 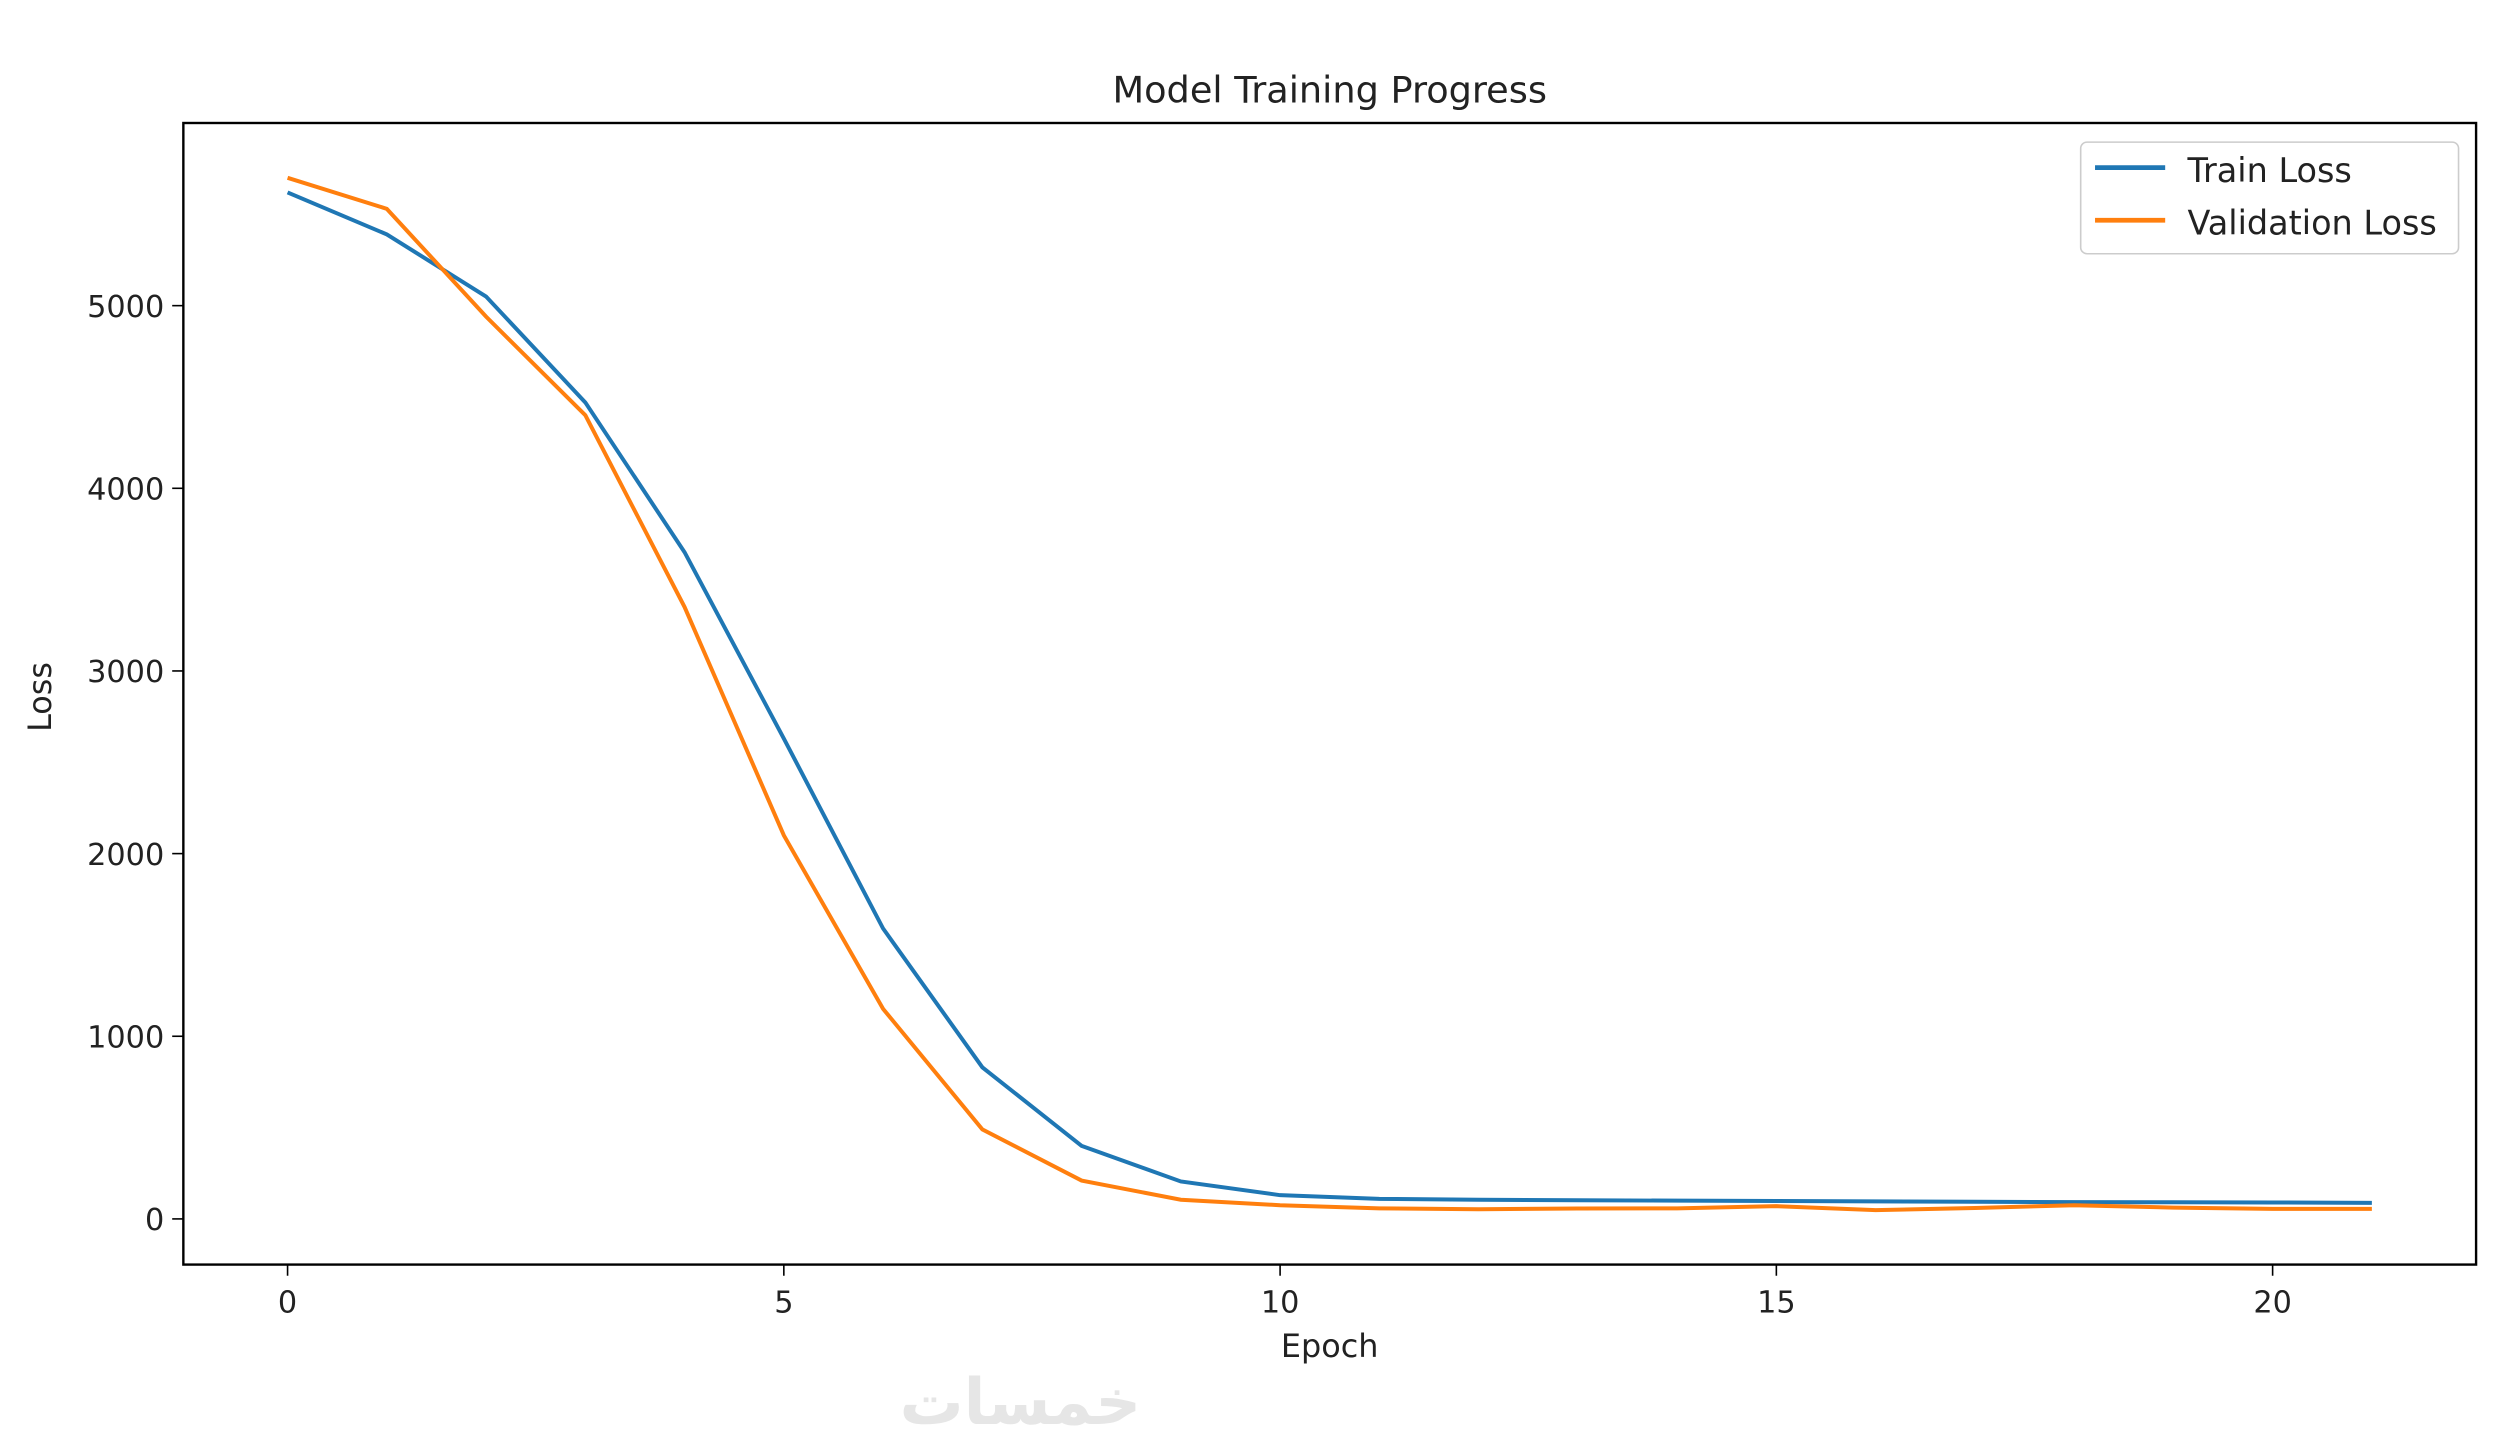 What do you see at coordinates (2269, 198) in the screenshot?
I see `legend: Train Loss Validation Loss` at bounding box center [2269, 198].